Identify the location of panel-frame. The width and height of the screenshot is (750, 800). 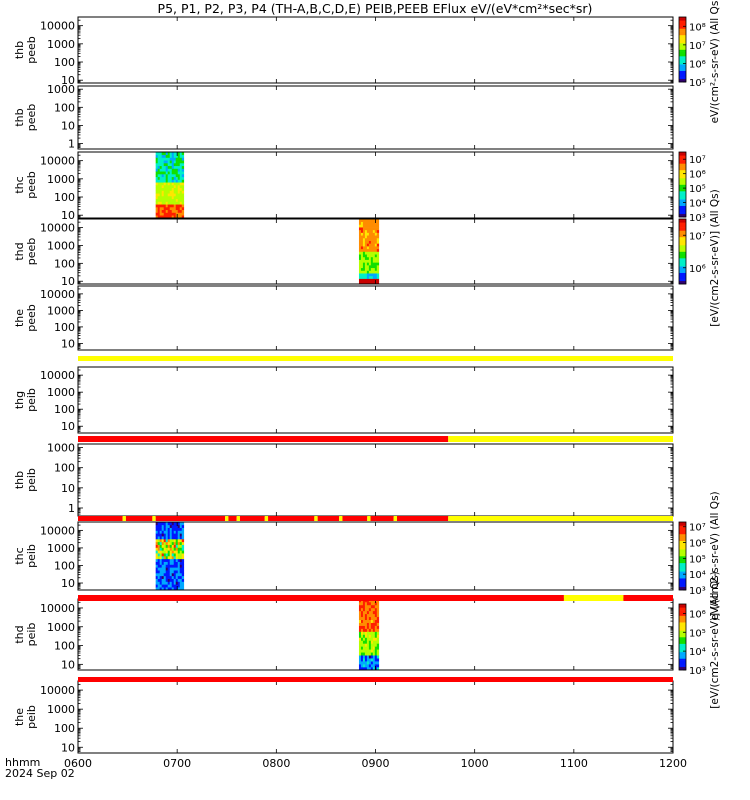
(375, 50).